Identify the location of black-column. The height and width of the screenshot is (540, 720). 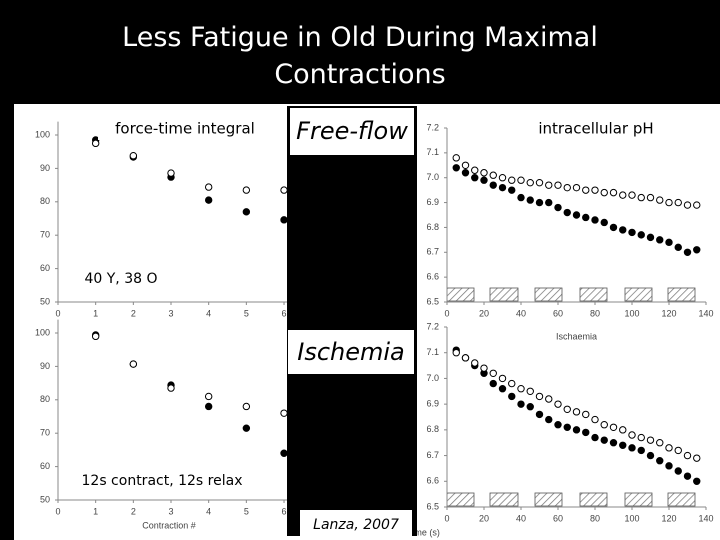
(352, 321).